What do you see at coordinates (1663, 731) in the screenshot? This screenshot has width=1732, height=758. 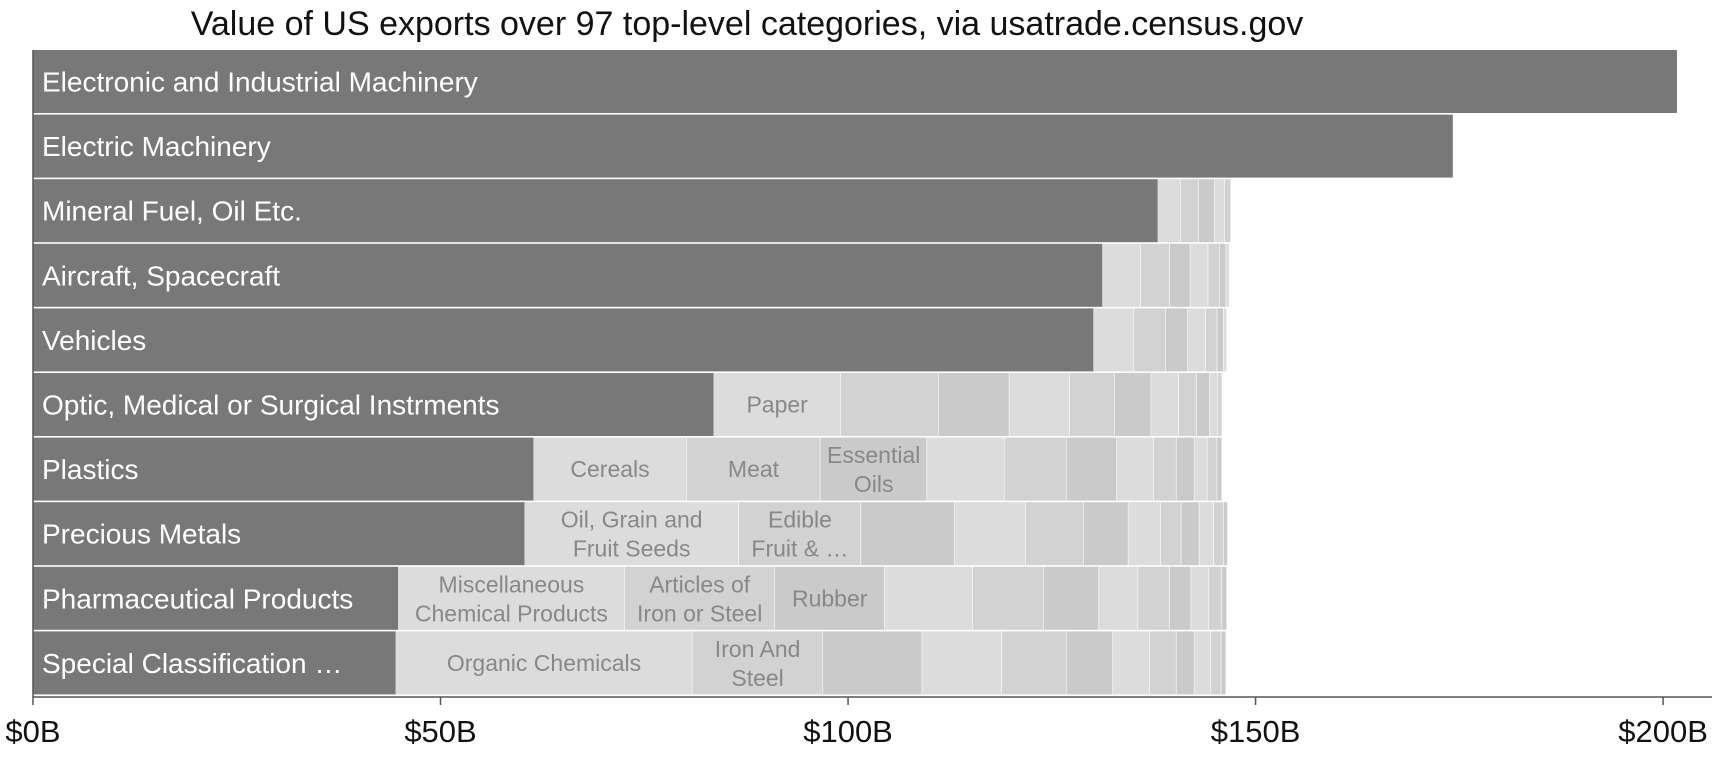 I see `x-tick-label: $200B` at bounding box center [1663, 731].